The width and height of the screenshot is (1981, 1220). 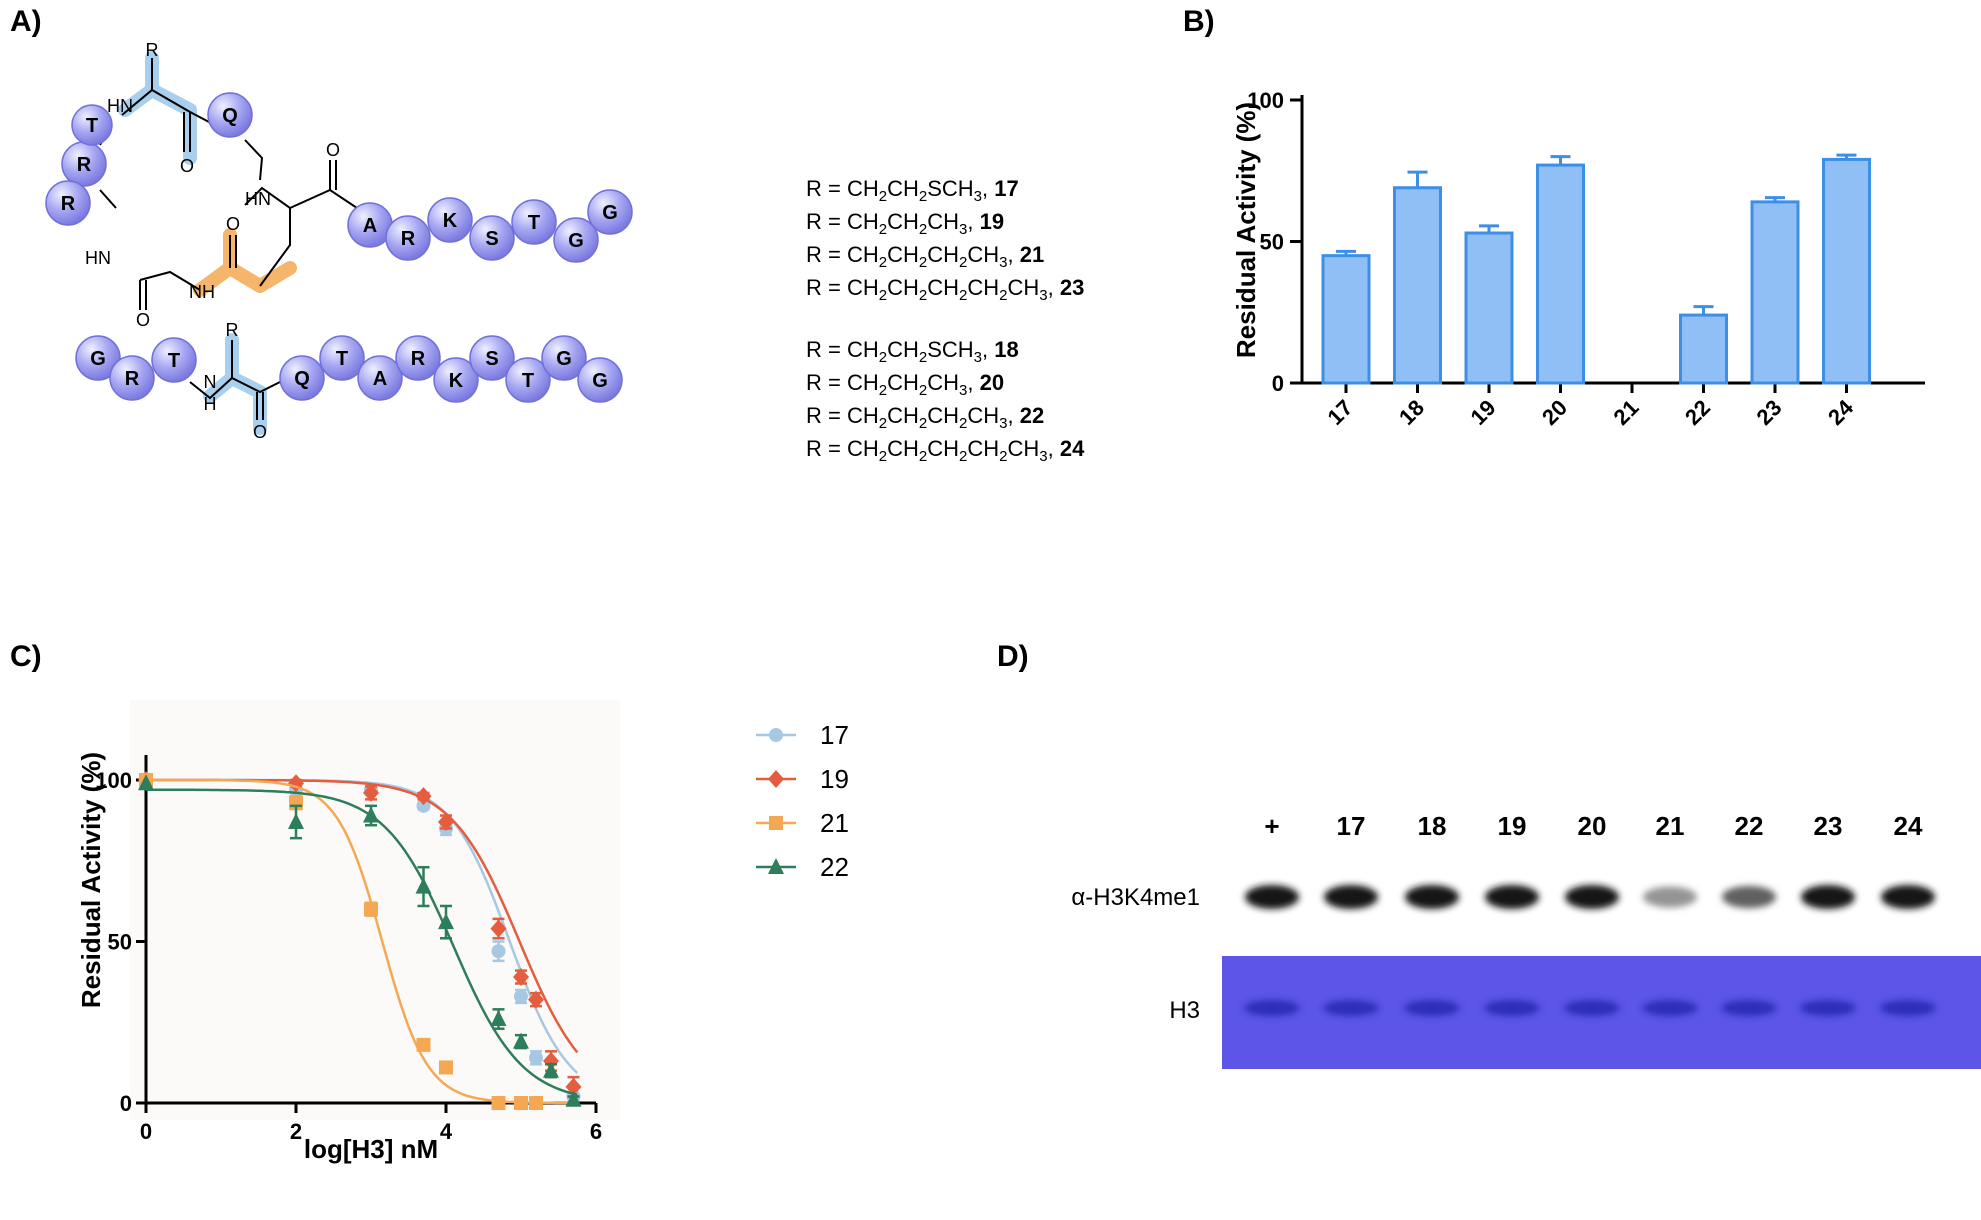 What do you see at coordinates (1032, 254) in the screenshot?
I see `compound-number: 21` at bounding box center [1032, 254].